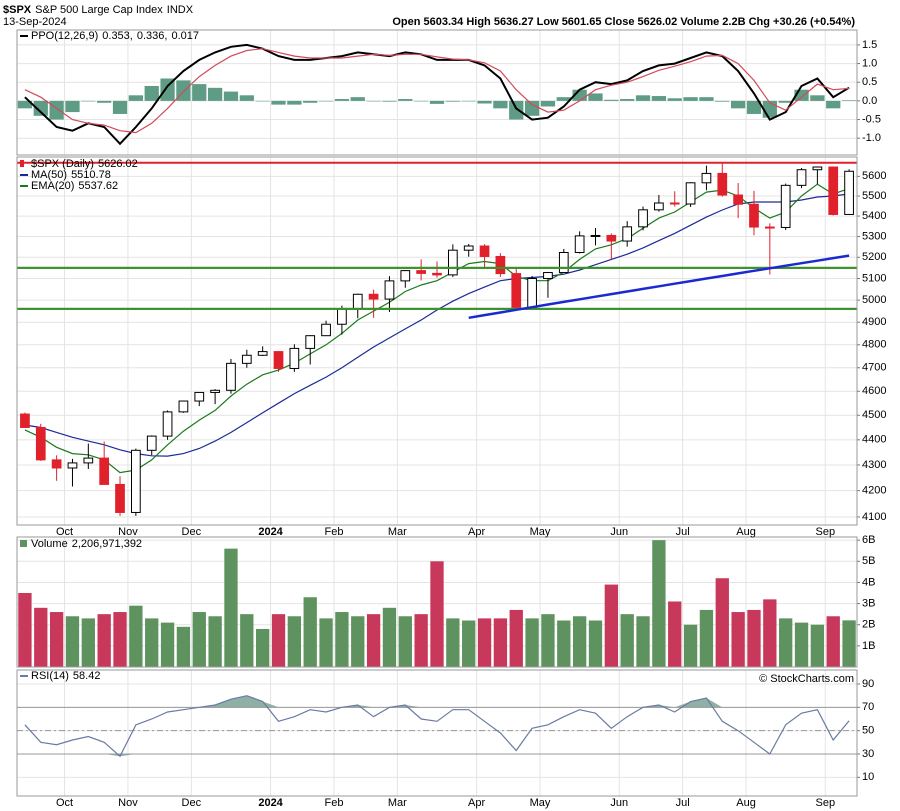  Describe the element at coordinates (874, 278) in the screenshot. I see `y-tick-label: 5100` at that location.